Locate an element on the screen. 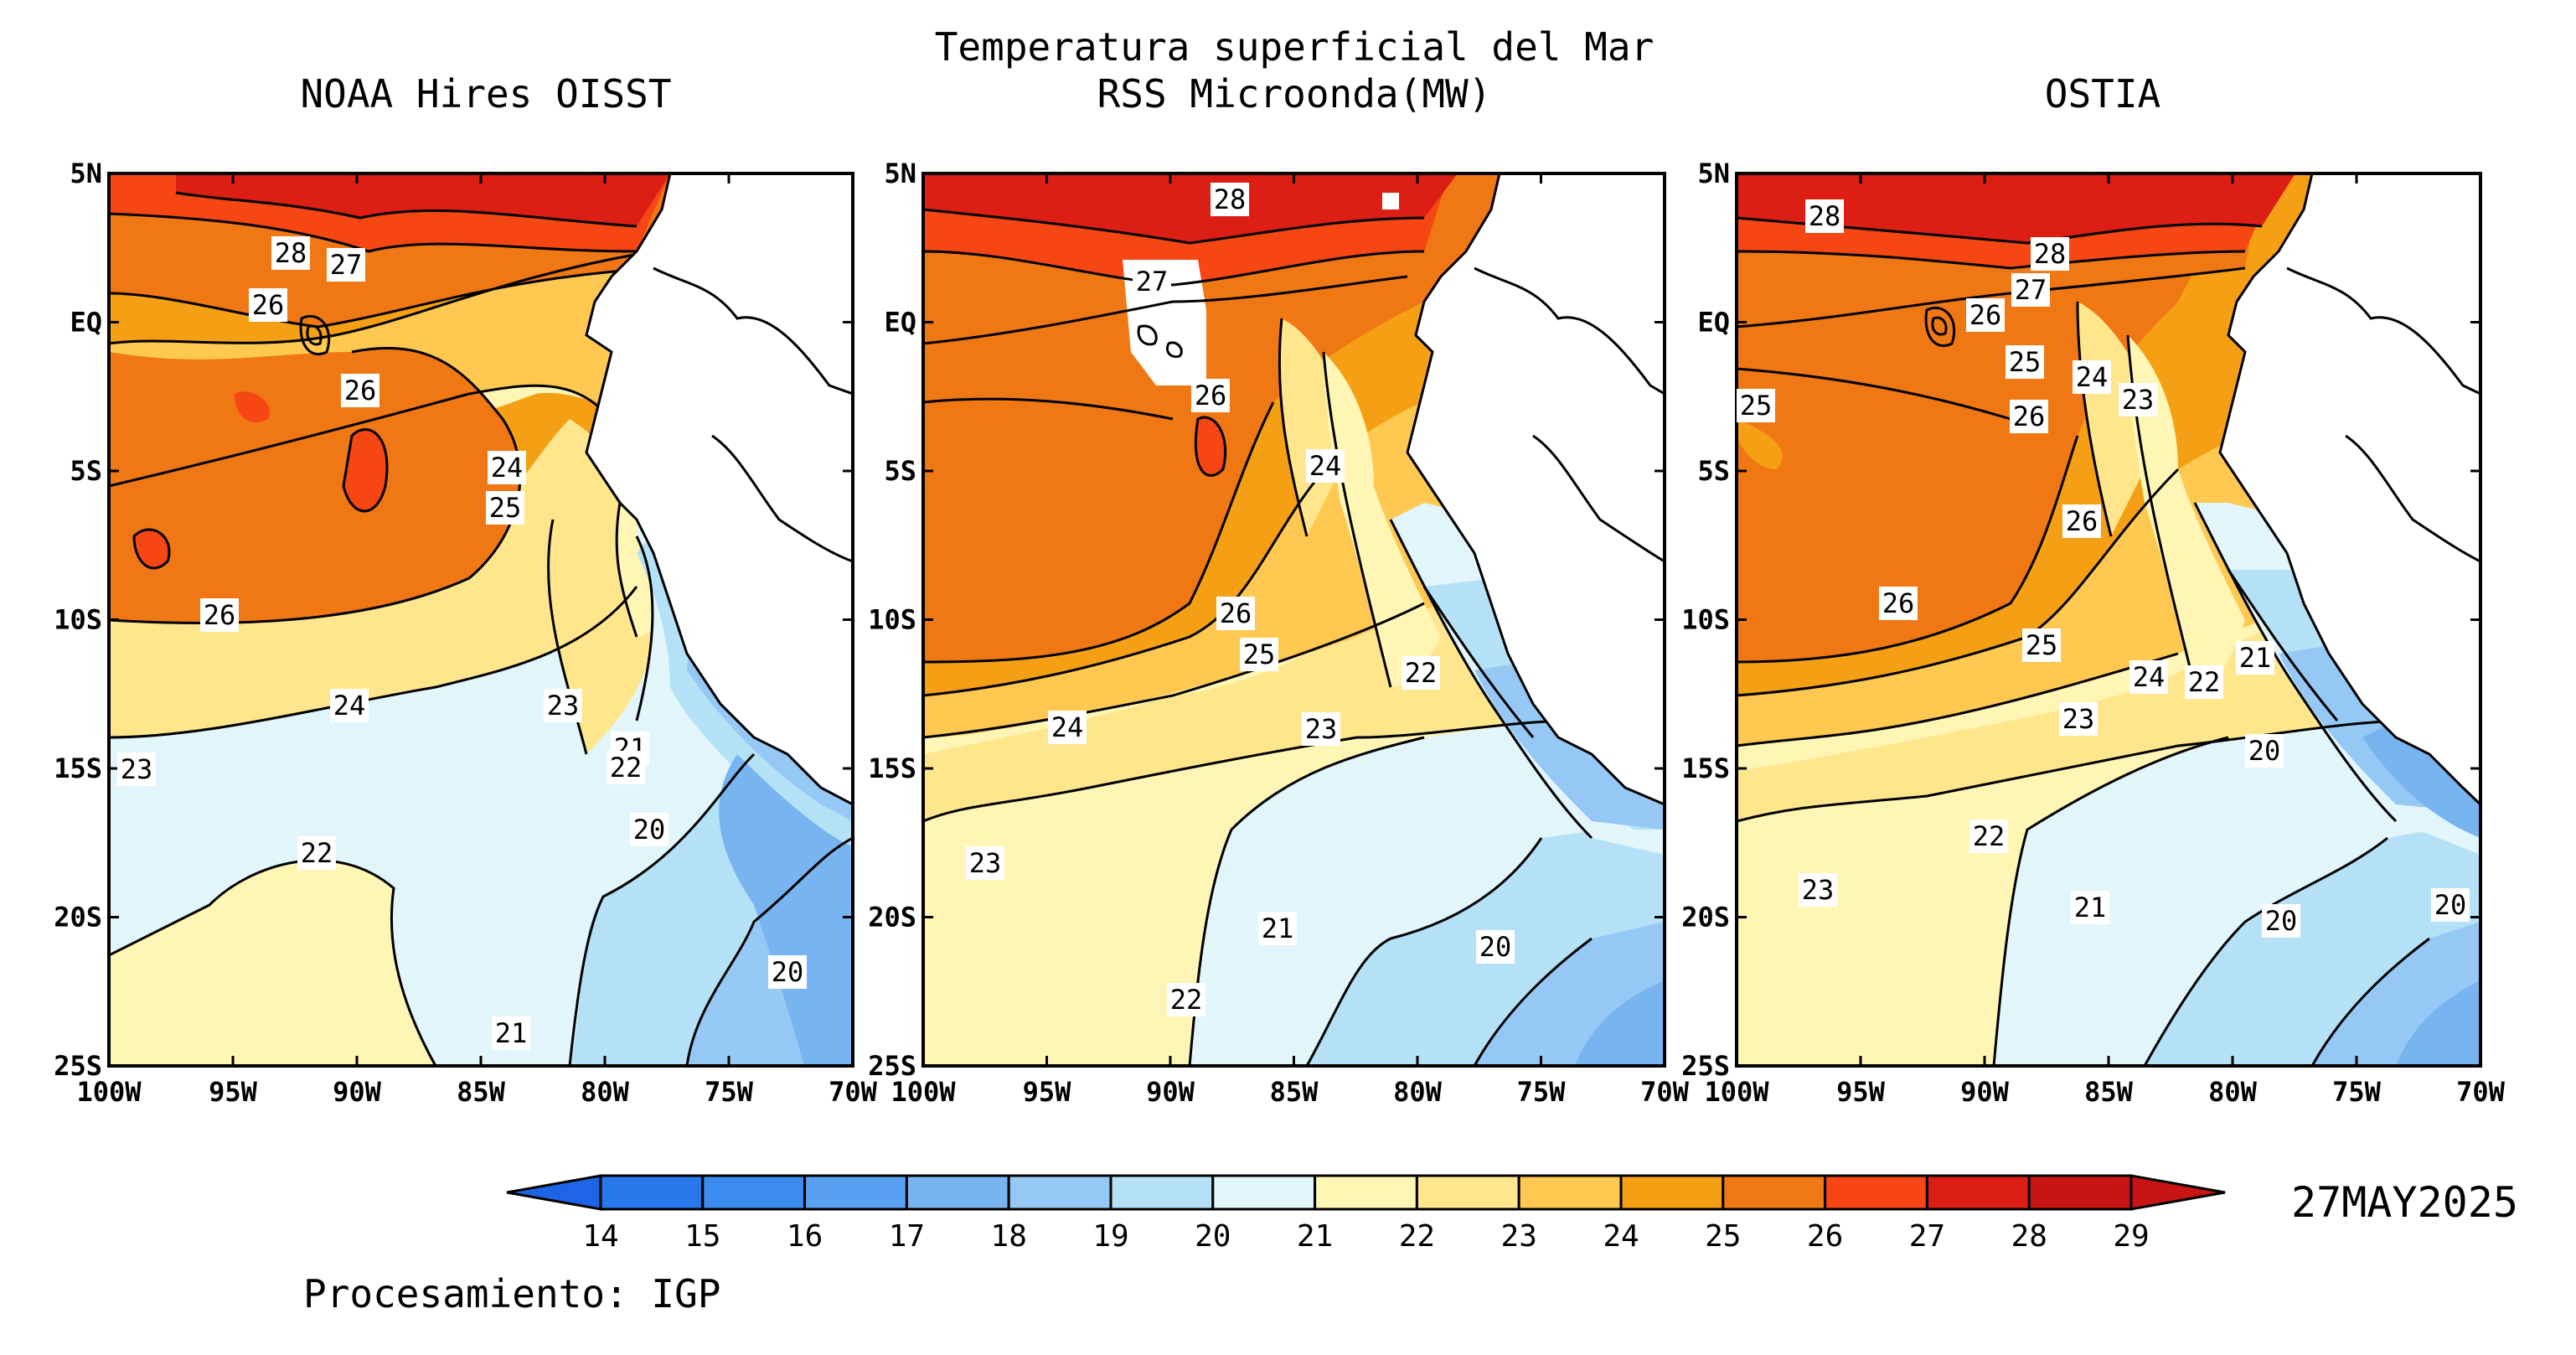 The height and width of the screenshot is (1355, 2576). colorbar-tick-label: 17 is located at coordinates (907, 1236).